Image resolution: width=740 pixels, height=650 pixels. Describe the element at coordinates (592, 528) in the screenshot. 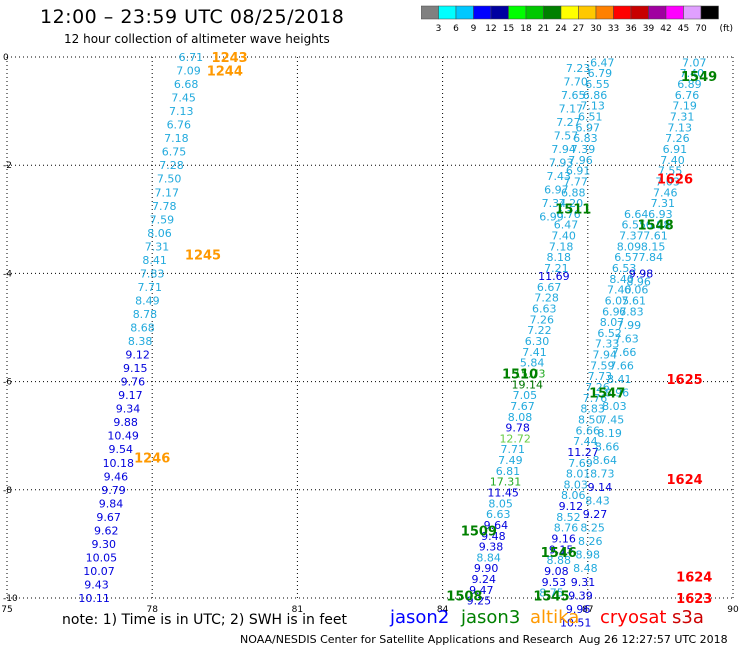

I see `wave-height-value: 8.25` at that location.